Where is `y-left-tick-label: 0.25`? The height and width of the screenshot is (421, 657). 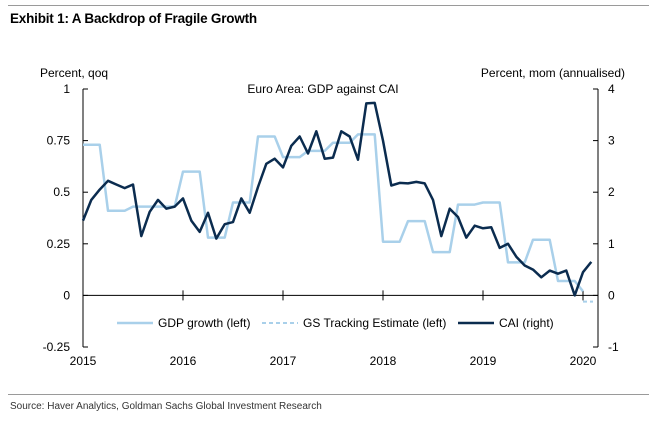
y-left-tick-label: 0.25 is located at coordinates (59, 244).